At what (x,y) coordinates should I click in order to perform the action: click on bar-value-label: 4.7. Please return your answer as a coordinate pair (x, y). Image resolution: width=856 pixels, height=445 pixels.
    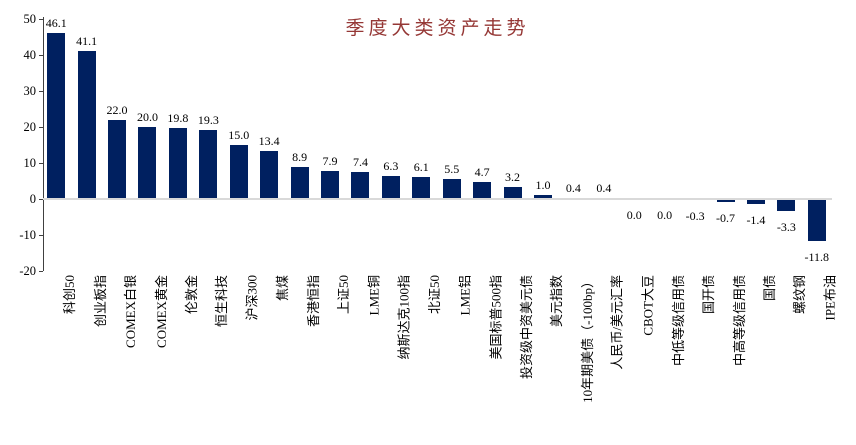
    Looking at the image, I should click on (482, 172).